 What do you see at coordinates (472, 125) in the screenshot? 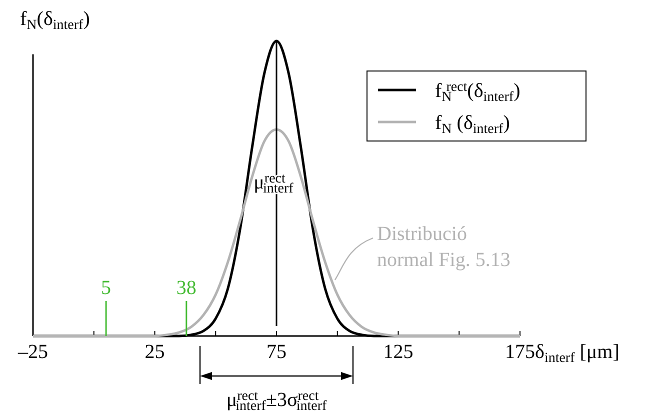
I see `legend-label: f$_{N}$ (δ$_{interf}$)` at bounding box center [472, 125].